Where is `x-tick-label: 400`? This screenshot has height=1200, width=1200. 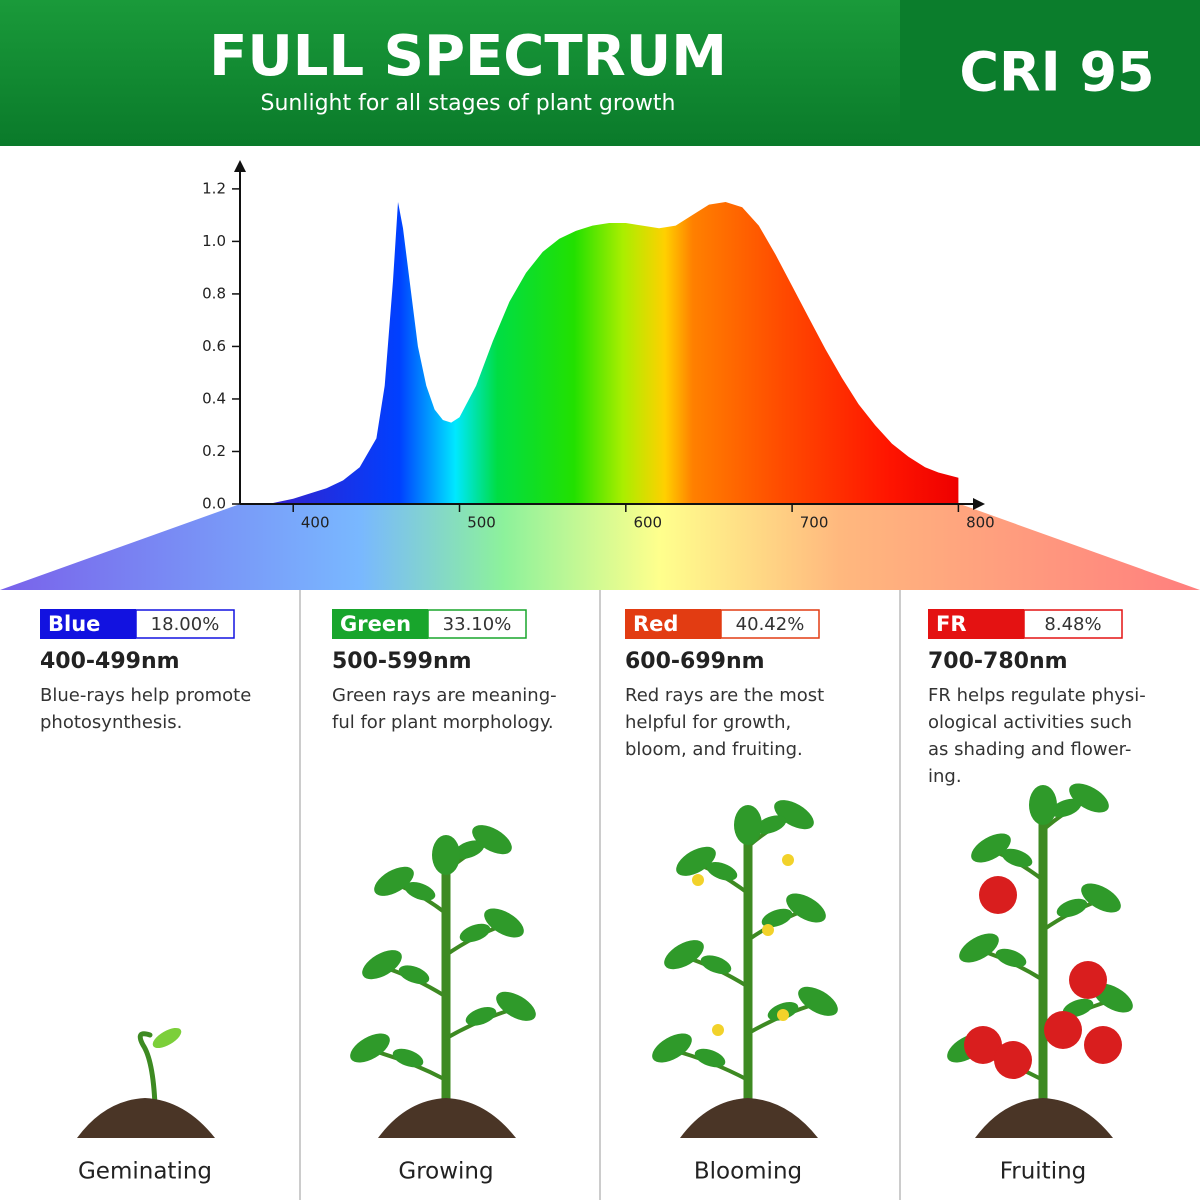 x-tick-label: 400 is located at coordinates (315, 523).